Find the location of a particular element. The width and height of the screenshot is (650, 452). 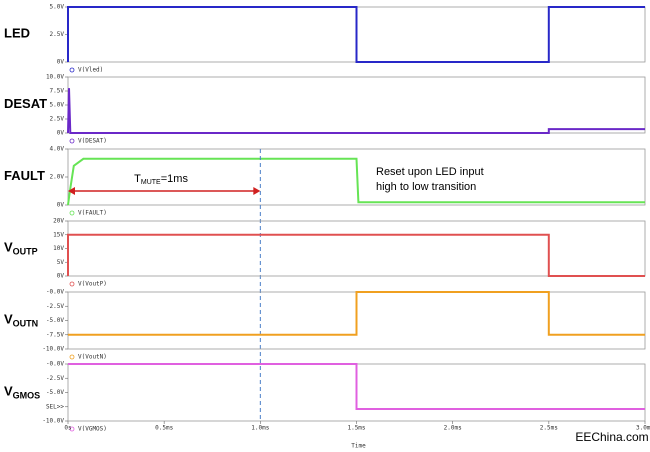

legend-label: V(Vled) is located at coordinates (90, 70).